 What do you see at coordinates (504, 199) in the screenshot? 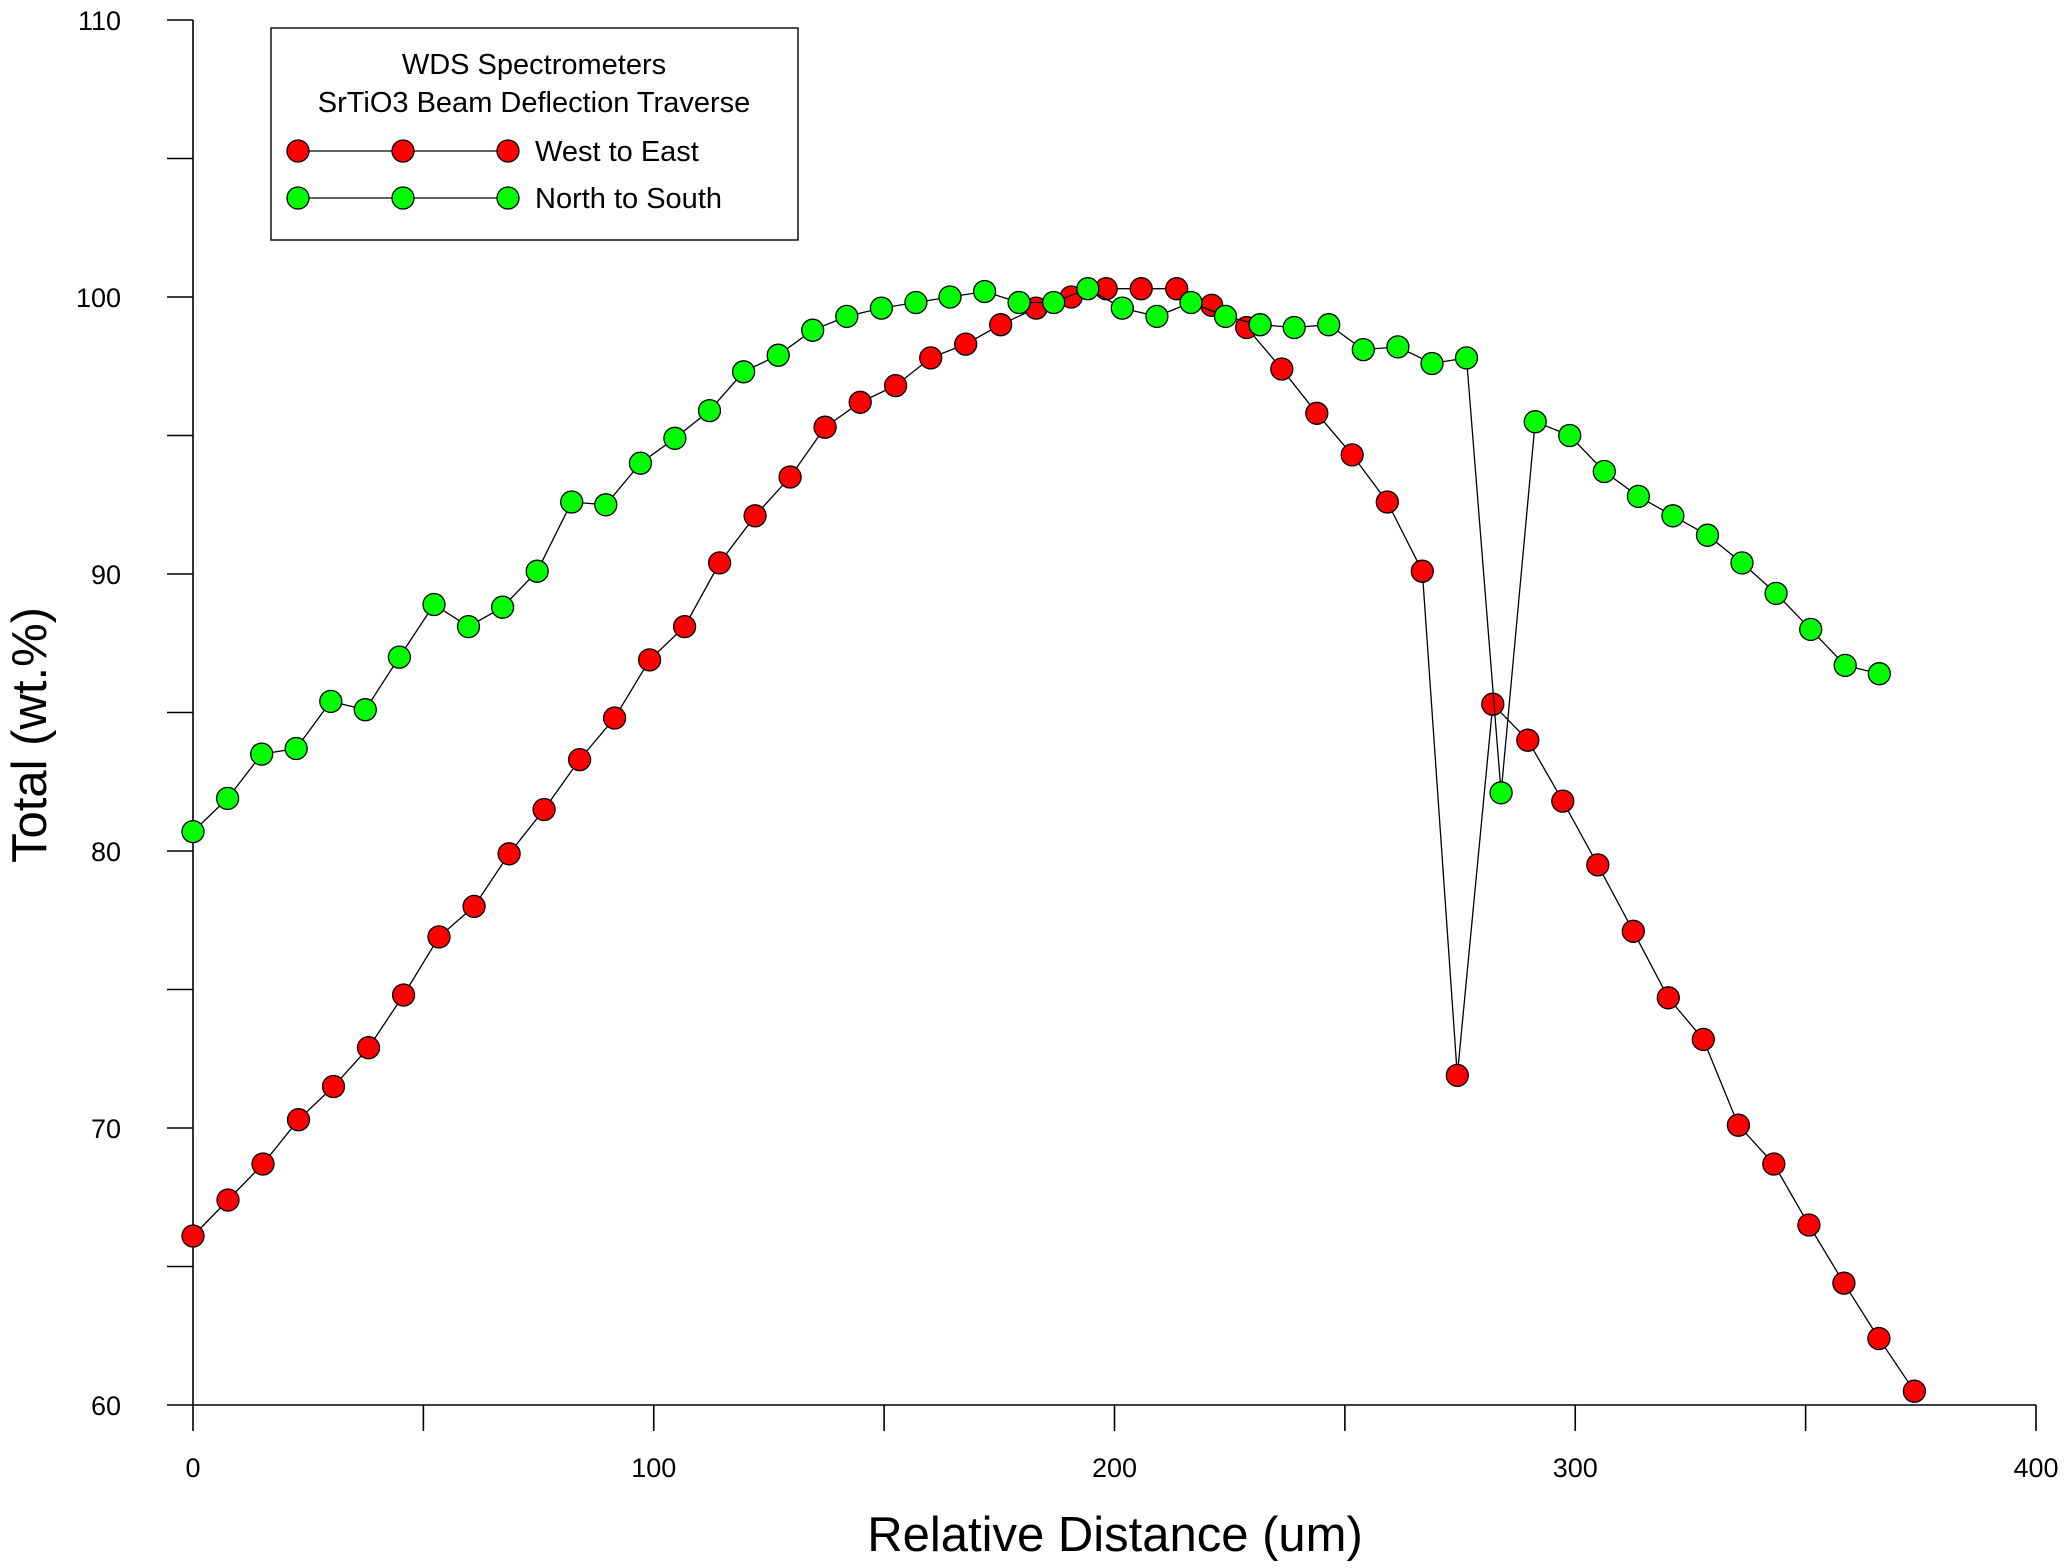
I see `legend-entry-north-to-south: North to South` at bounding box center [504, 199].